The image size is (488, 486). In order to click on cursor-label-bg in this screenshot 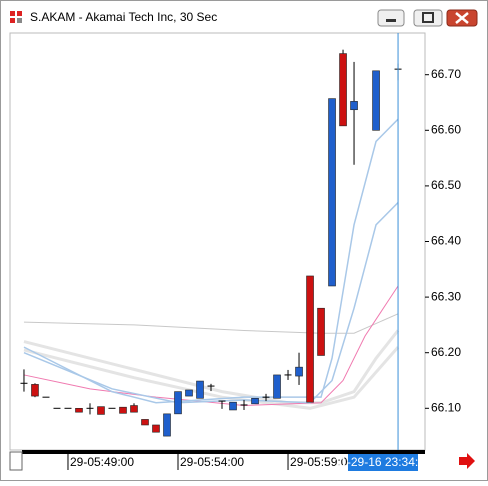, I will do `click(383, 462)`.